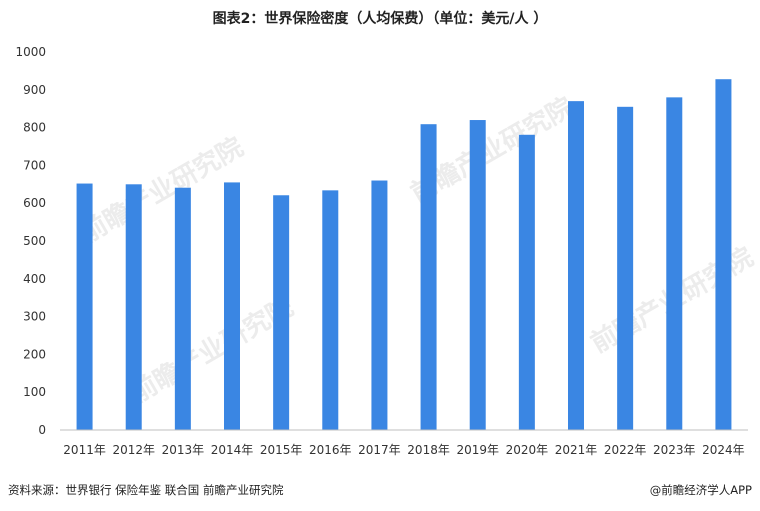 The width and height of the screenshot is (760, 511). Describe the element at coordinates (34, 165) in the screenshot. I see `y-tick-label: 700` at that location.